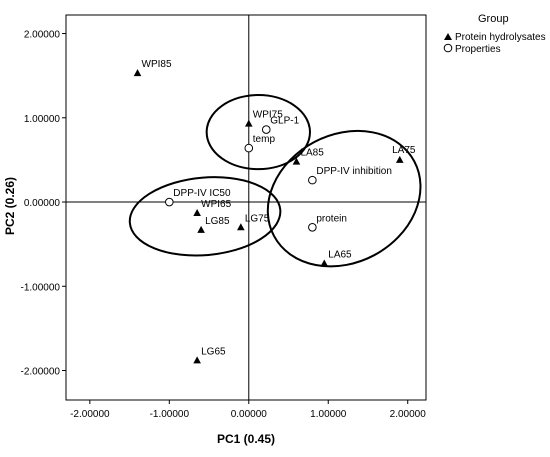 This screenshot has height=457, width=550. Describe the element at coordinates (170, 414) in the screenshot. I see `x-tick-label: -1.00000` at that location.